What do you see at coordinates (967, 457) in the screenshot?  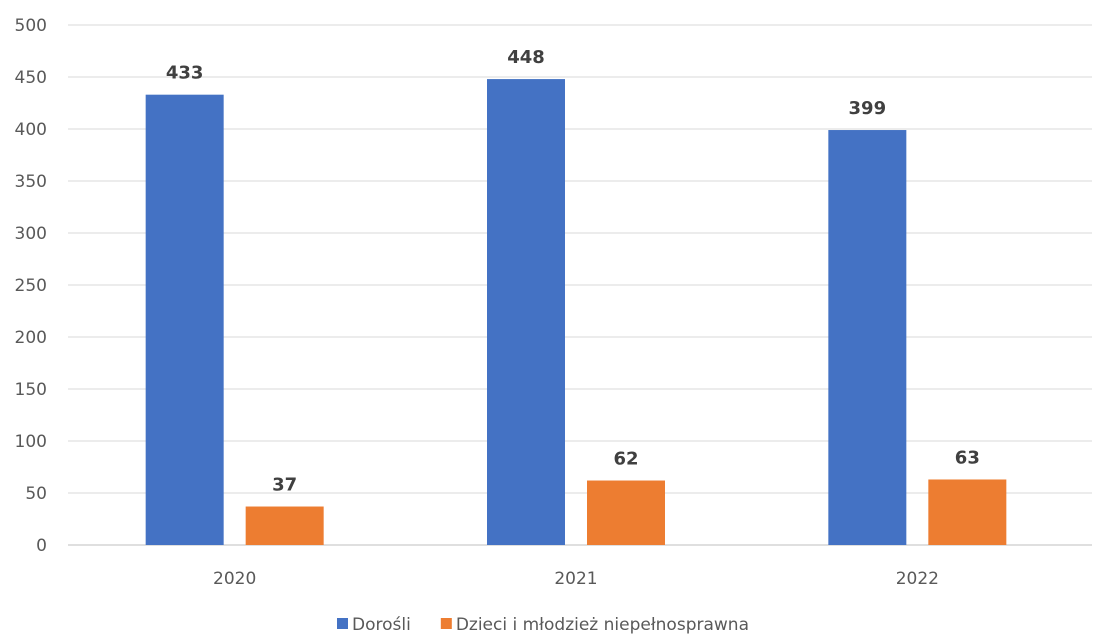 I see `data-label: 63` at bounding box center [967, 457].